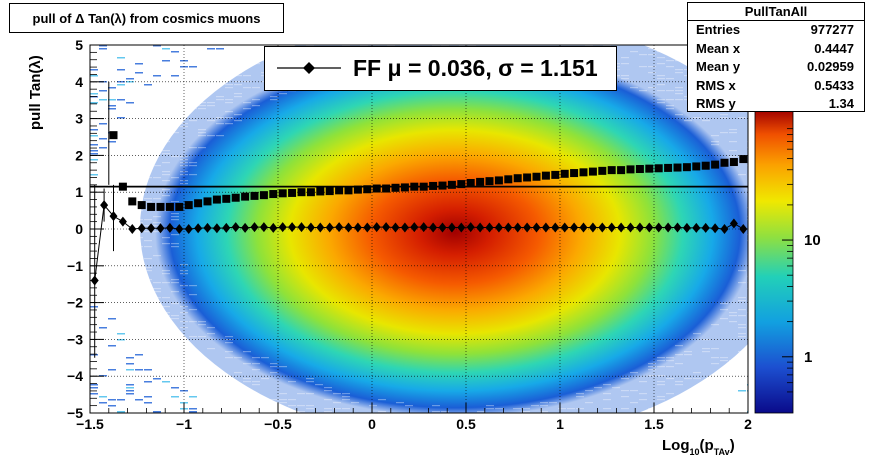 Image resolution: width=882 pixels, height=459 pixels. I want to click on y-tick-label: 1, so click(79, 192).